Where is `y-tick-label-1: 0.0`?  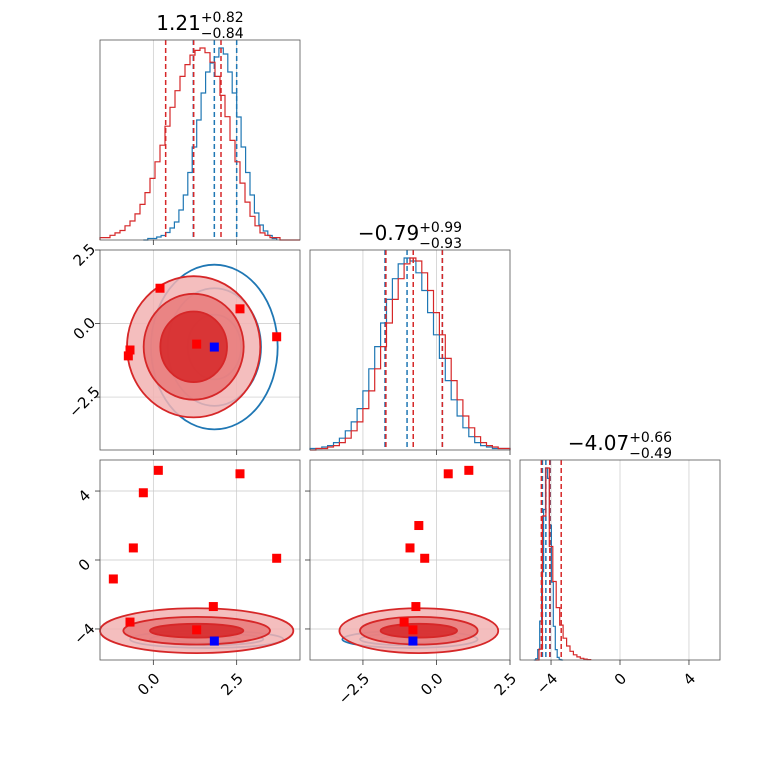 y-tick-label-1: 0.0 is located at coordinates (85, 329).